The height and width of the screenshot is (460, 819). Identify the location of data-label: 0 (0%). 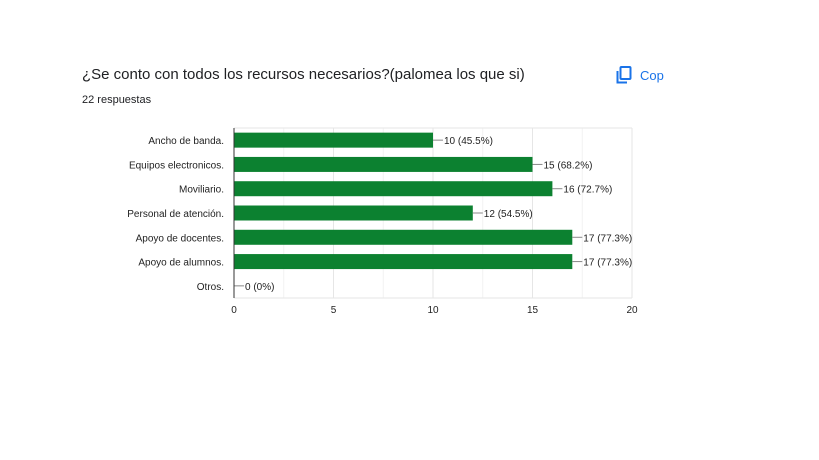
(259, 287).